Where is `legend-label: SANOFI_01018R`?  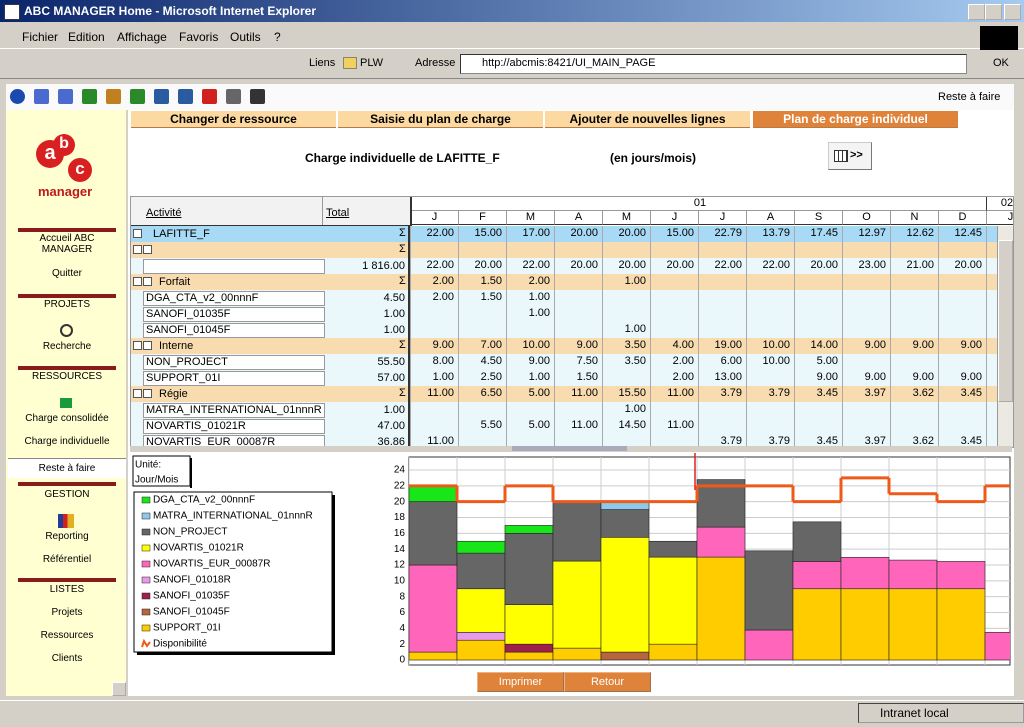
legend-label: SANOFI_01018R is located at coordinates (192, 580).